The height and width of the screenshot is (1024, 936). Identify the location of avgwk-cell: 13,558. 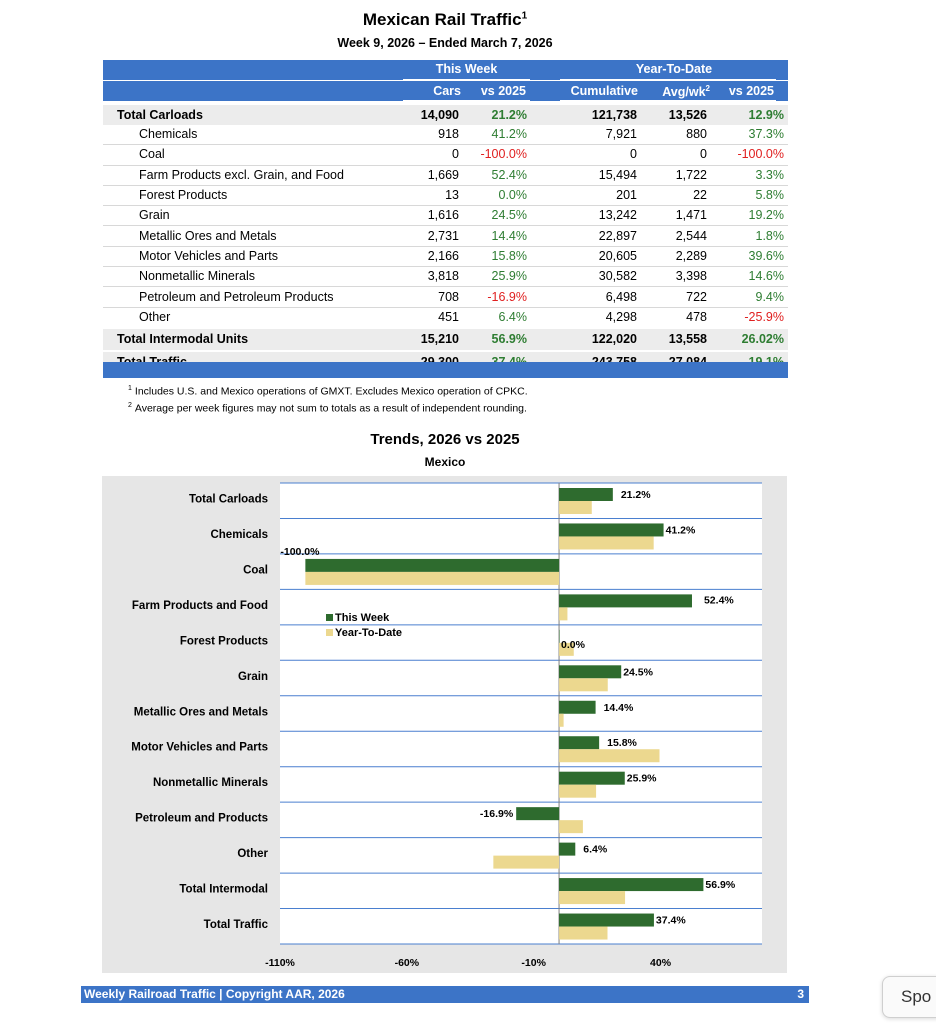
(676, 338).